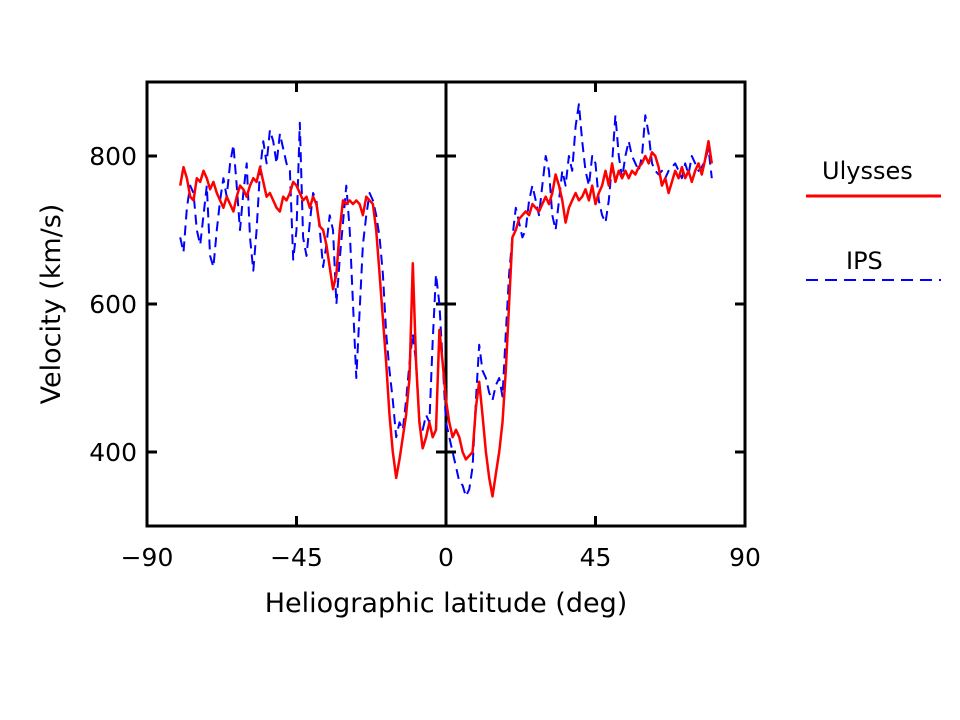 This screenshot has width=960, height=720. What do you see at coordinates (864, 261) in the screenshot?
I see `legend-label-ips: IPS` at bounding box center [864, 261].